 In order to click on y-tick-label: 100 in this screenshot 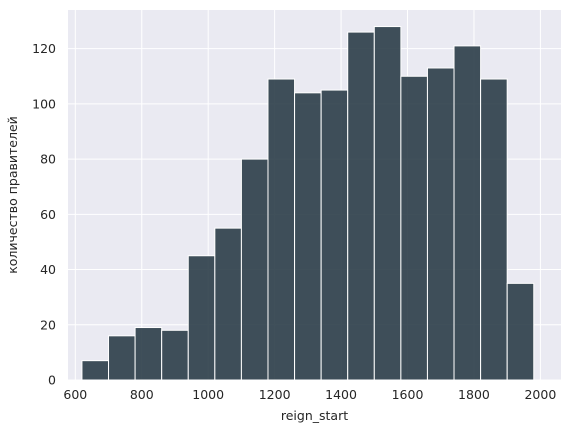, I will do `click(44, 103)`.